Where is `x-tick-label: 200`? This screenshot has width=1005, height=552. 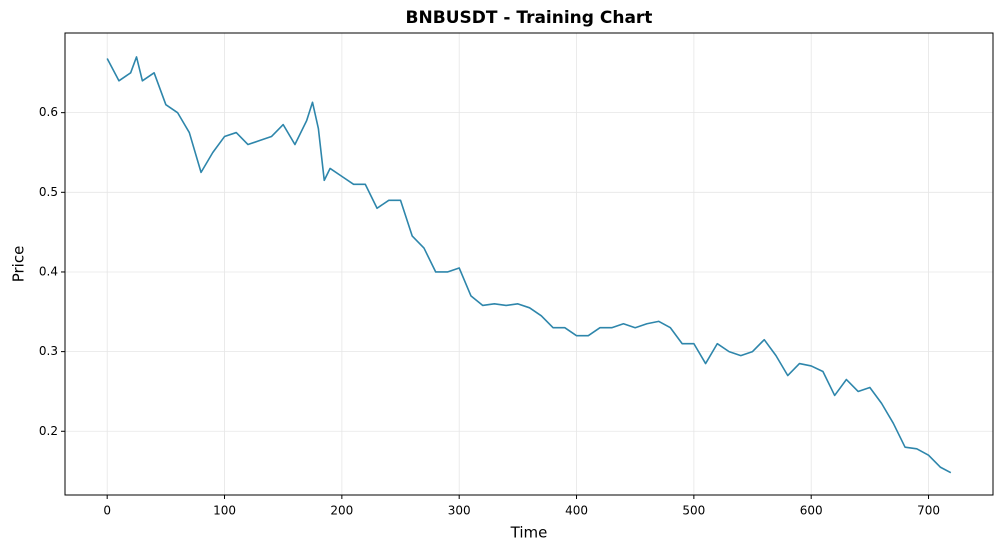
x-tick-label: 200 is located at coordinates (341, 511).